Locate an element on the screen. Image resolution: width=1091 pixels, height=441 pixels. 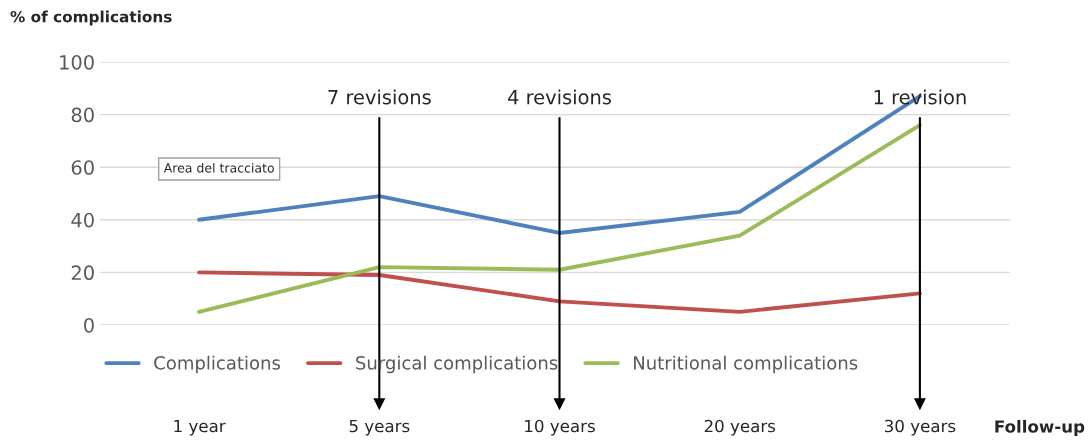
x-tick-label: 20 years is located at coordinates (740, 427).